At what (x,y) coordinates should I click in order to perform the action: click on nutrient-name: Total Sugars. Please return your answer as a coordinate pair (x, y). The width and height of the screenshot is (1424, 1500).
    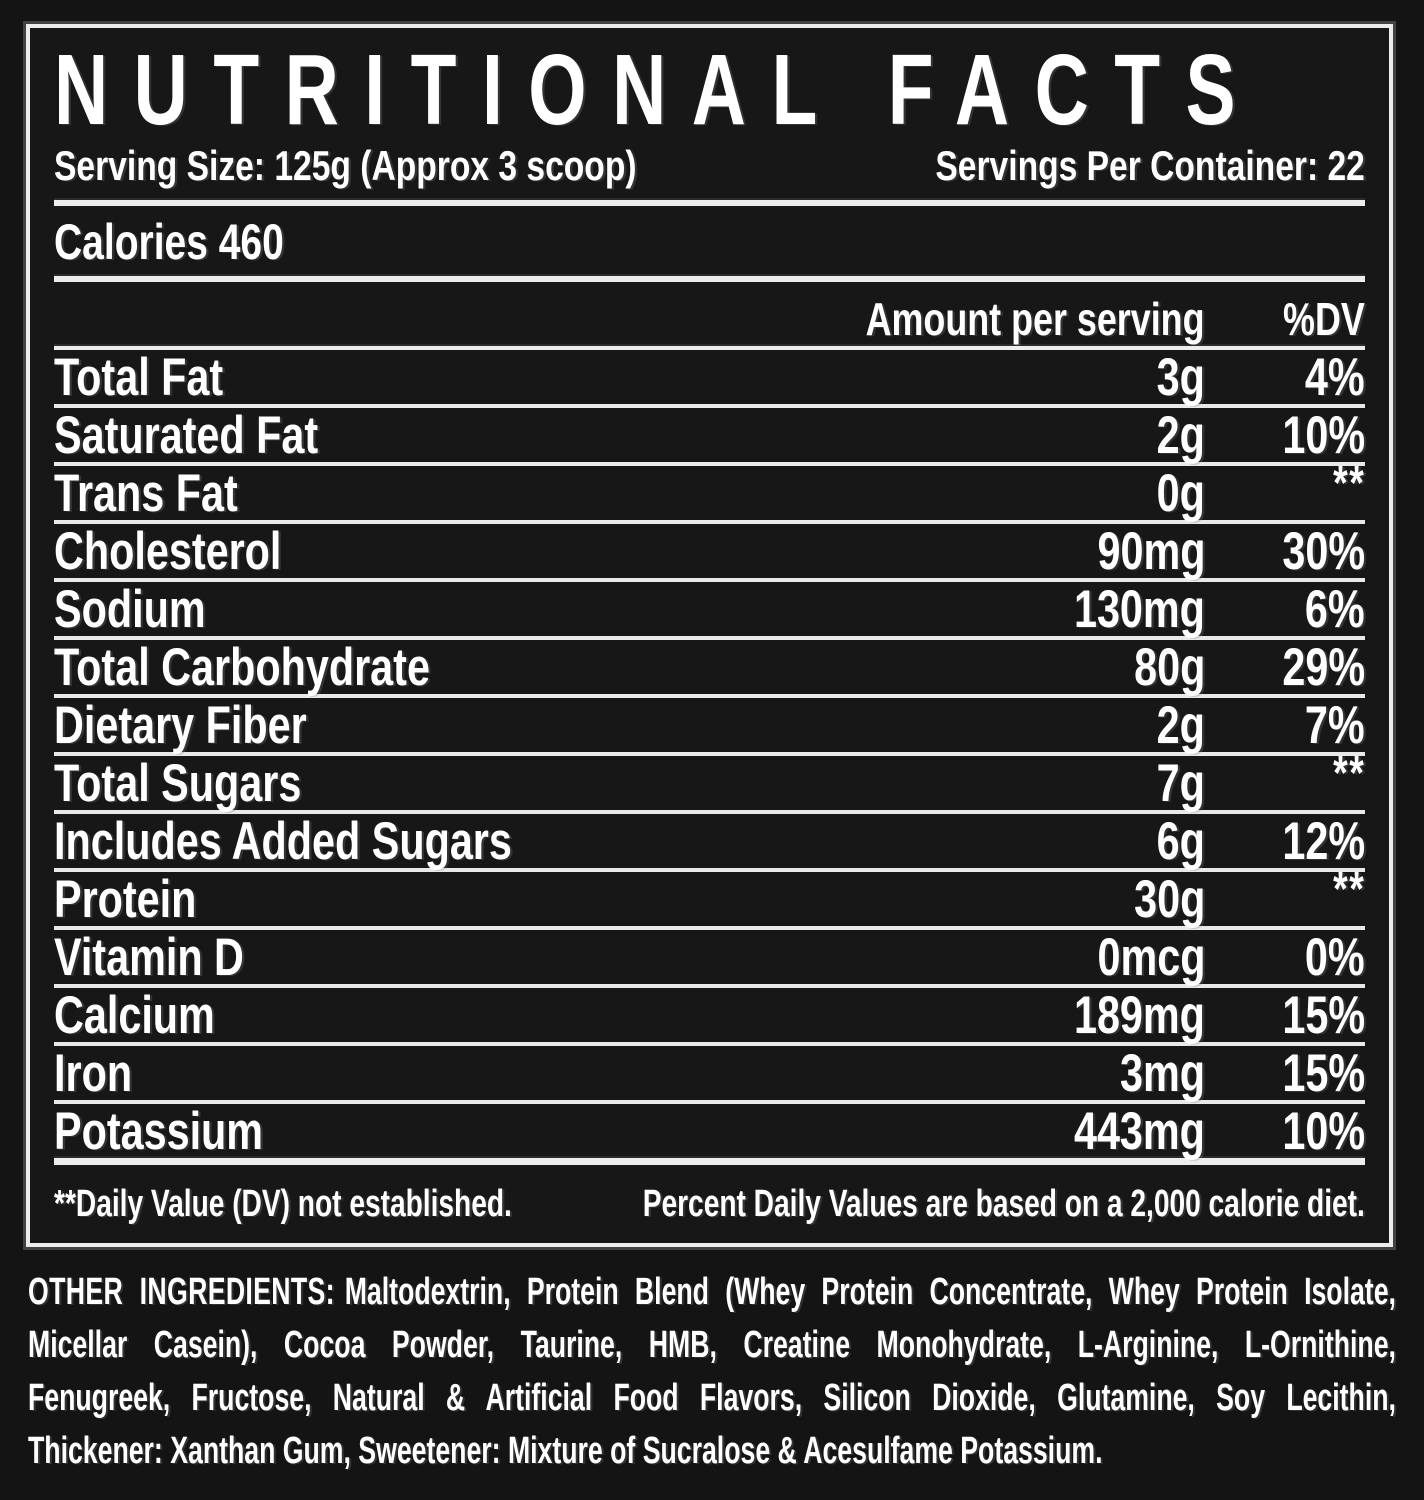
    Looking at the image, I should click on (178, 783).